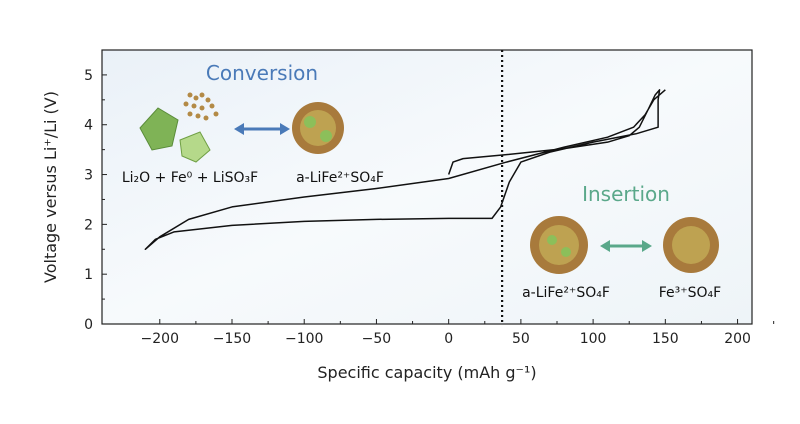 This screenshot has height=424, width=800. What do you see at coordinates (318, 128) in the screenshot?
I see `conversion-right-crystal-icon` at bounding box center [318, 128].